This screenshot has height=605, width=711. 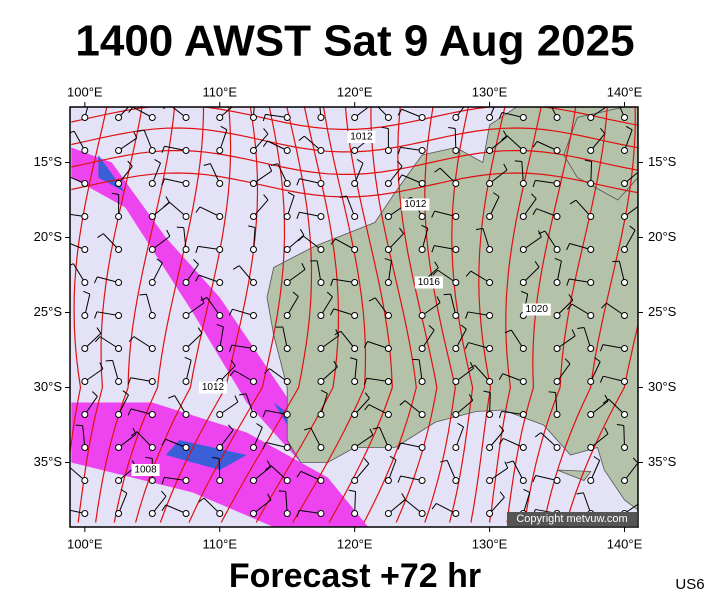 What do you see at coordinates (48, 161) in the screenshot?
I see `y-tick-label: 15°S` at bounding box center [48, 161].